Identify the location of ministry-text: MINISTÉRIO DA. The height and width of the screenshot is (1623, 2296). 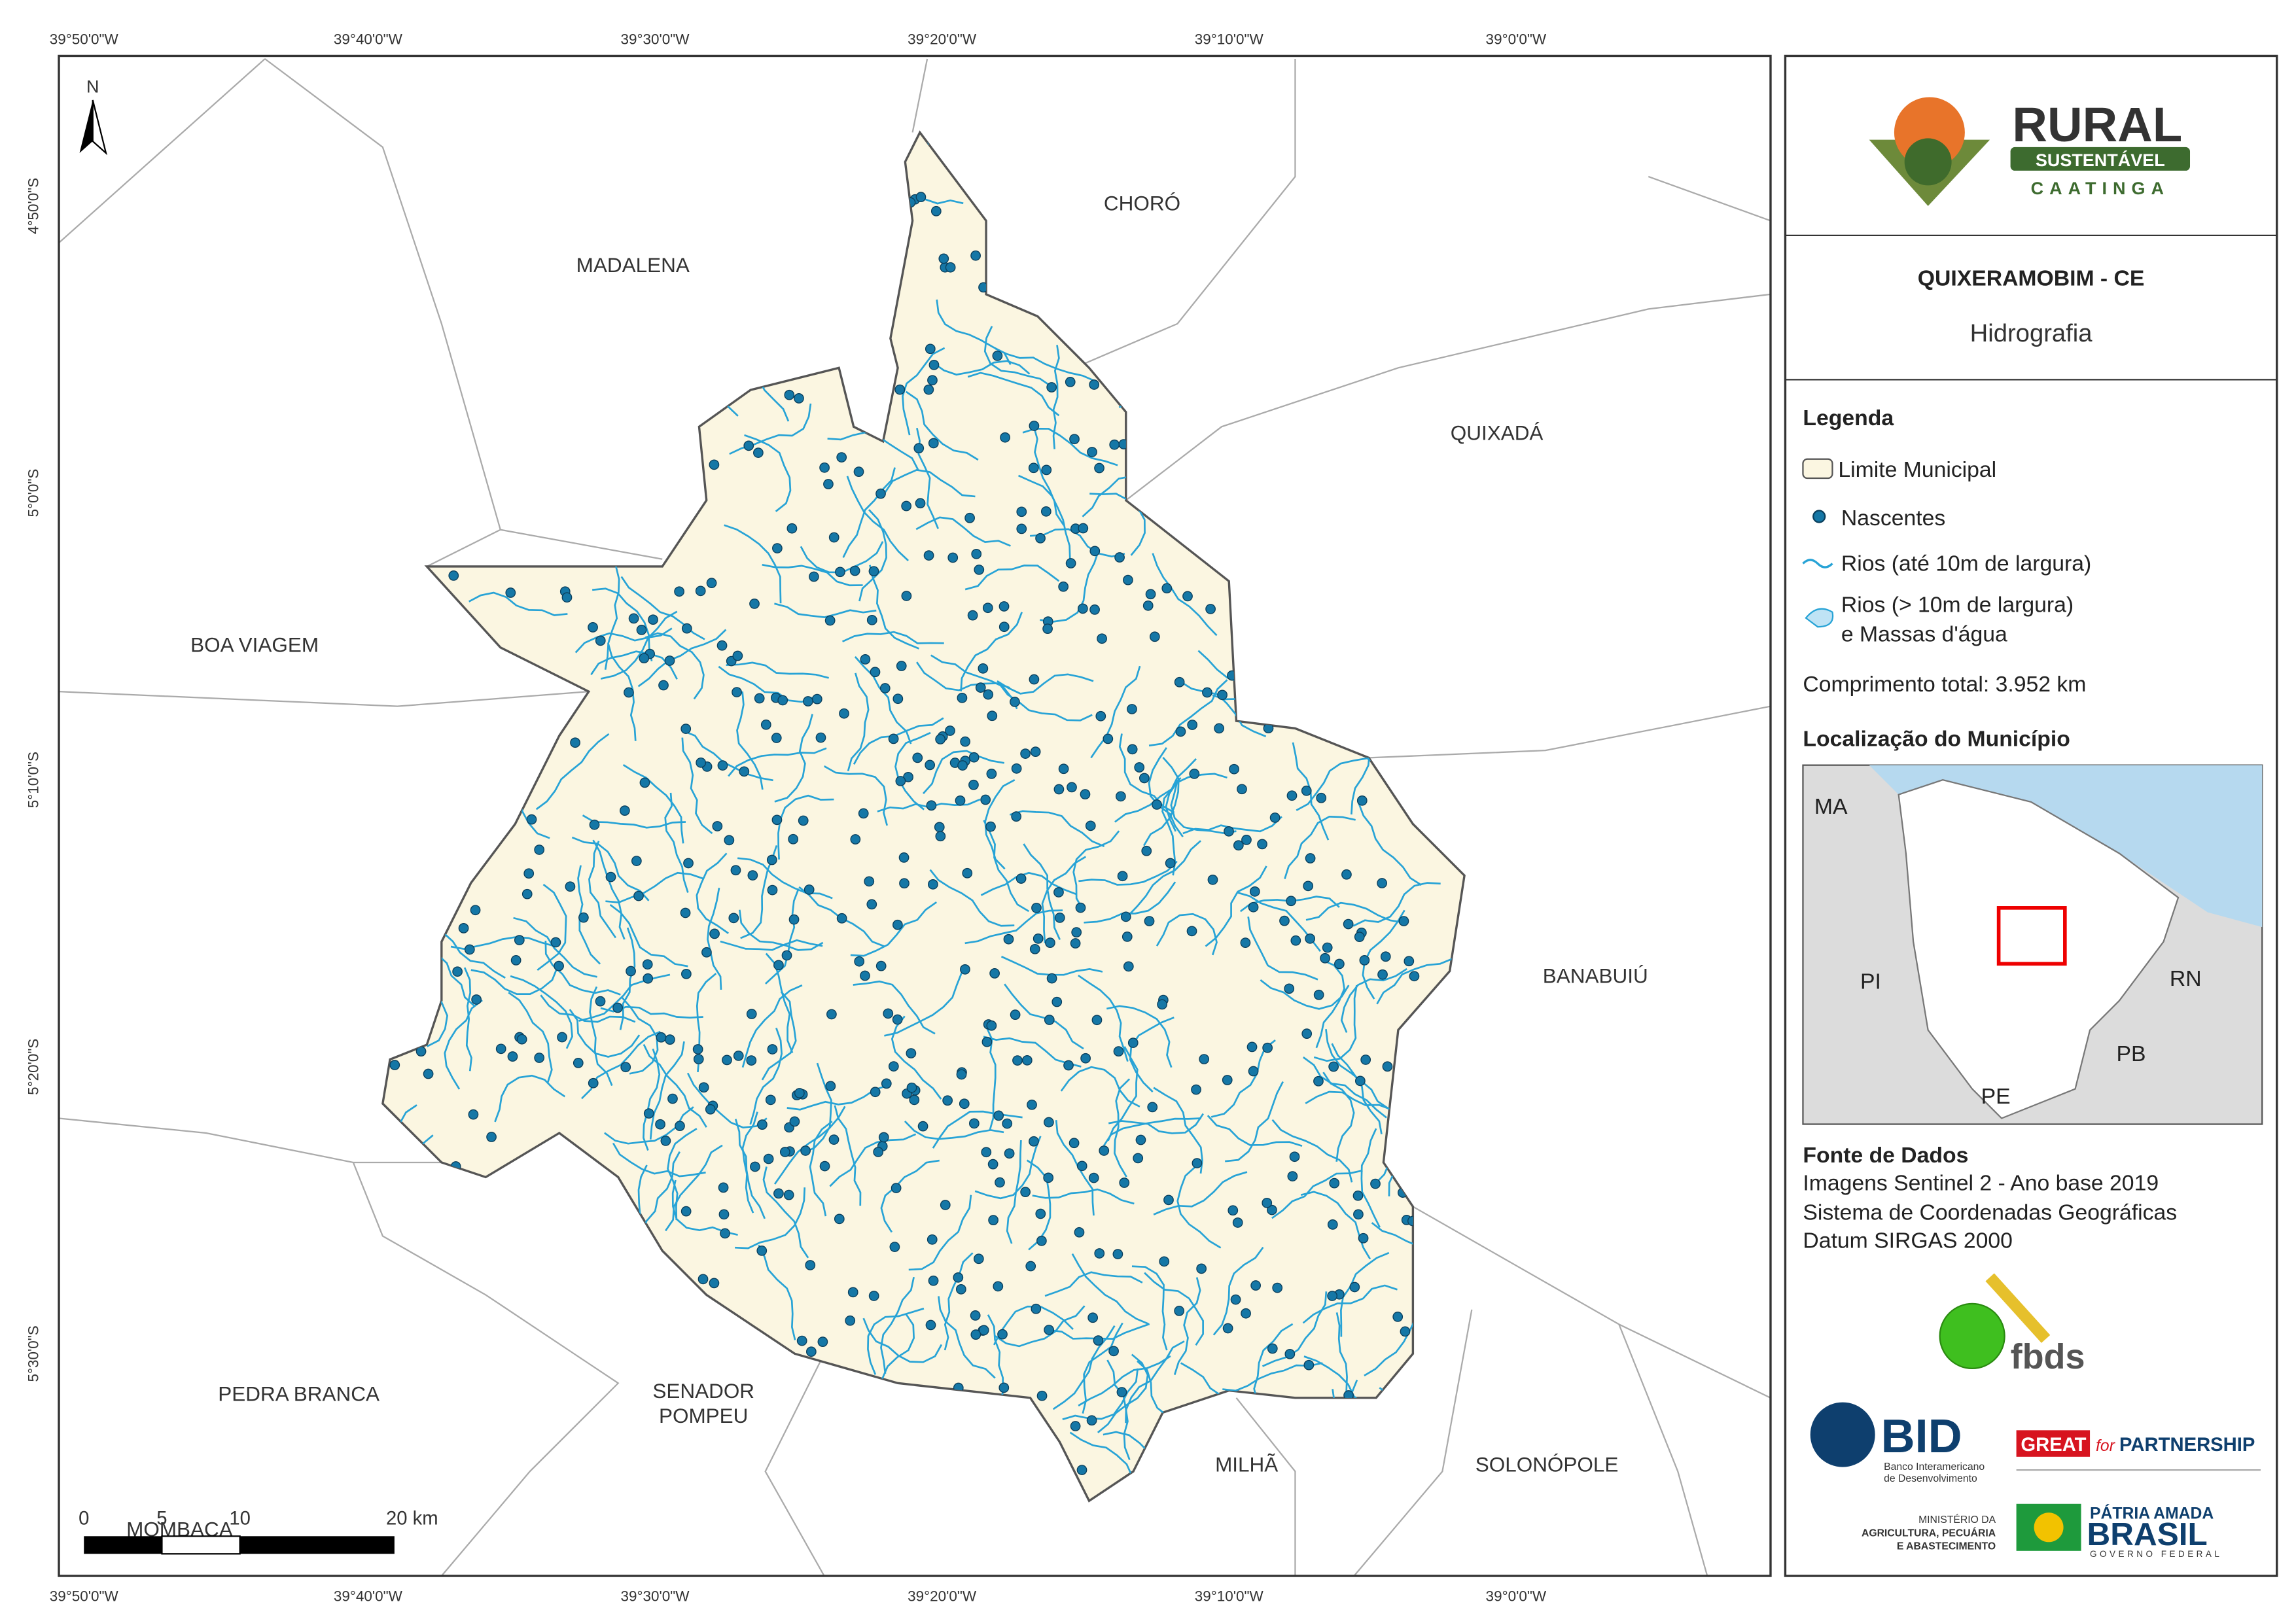
(1957, 1519).